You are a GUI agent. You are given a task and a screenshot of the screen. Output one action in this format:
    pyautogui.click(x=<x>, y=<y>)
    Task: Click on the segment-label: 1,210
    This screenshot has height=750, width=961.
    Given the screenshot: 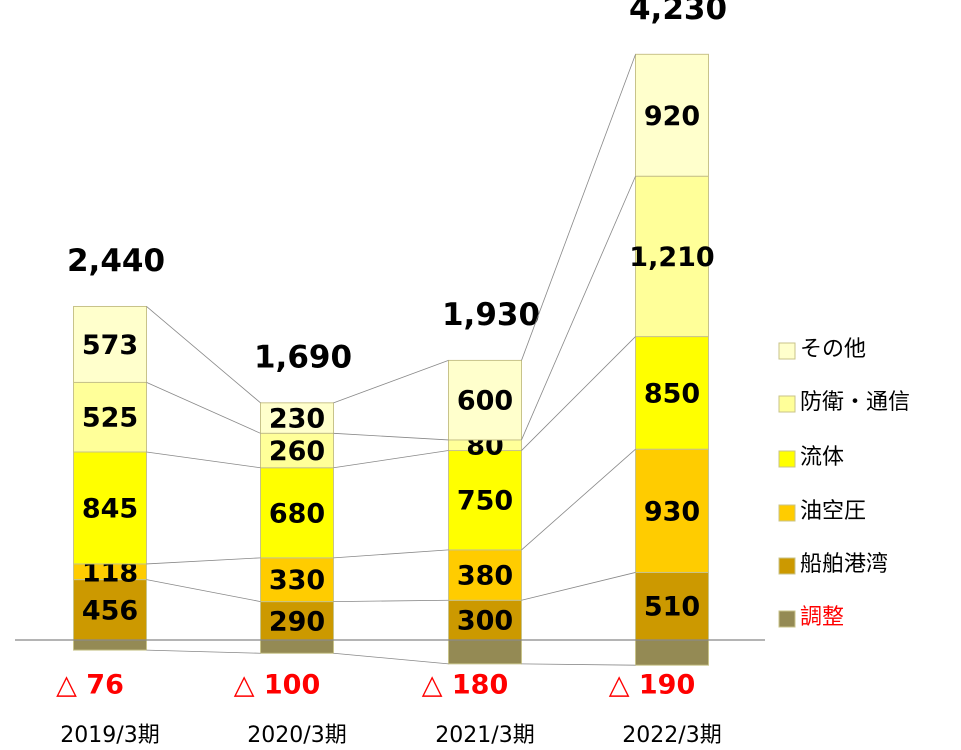 What is the action you would take?
    pyautogui.click(x=671, y=257)
    